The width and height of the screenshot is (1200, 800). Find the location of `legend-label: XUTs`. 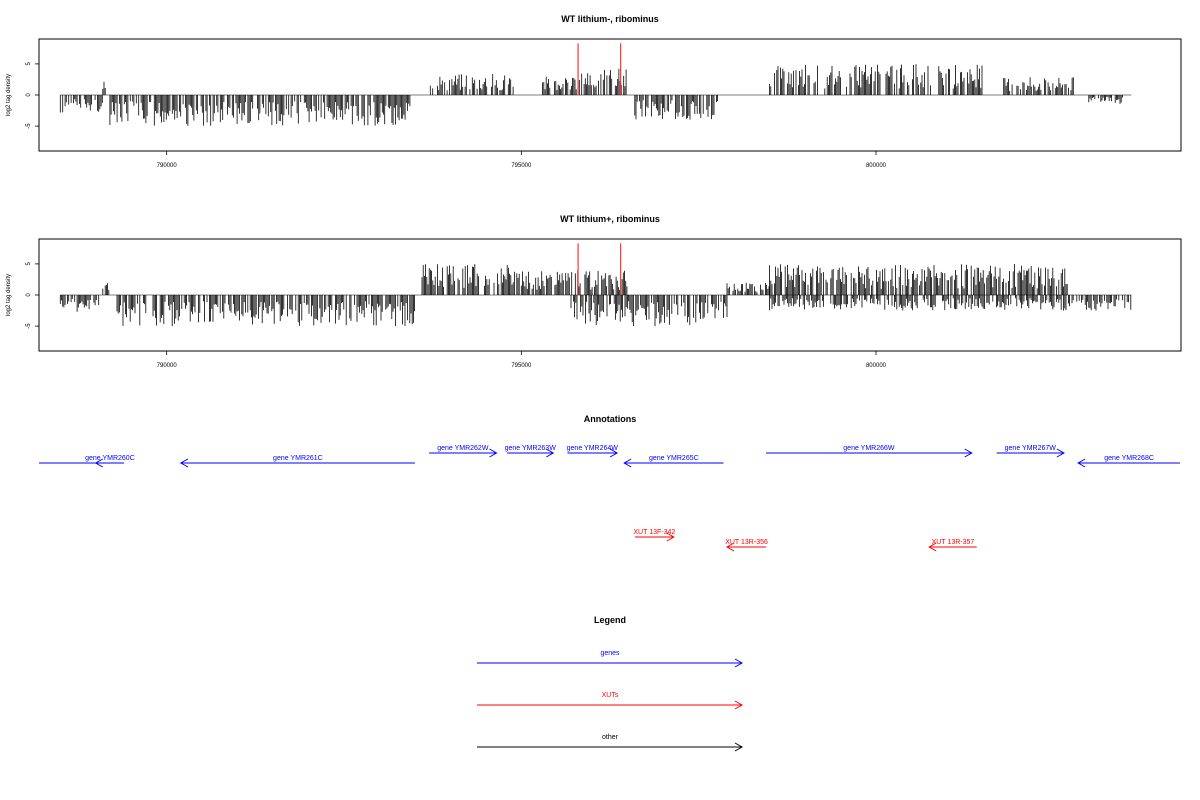

legend-label: XUTs is located at coordinates (610, 695).